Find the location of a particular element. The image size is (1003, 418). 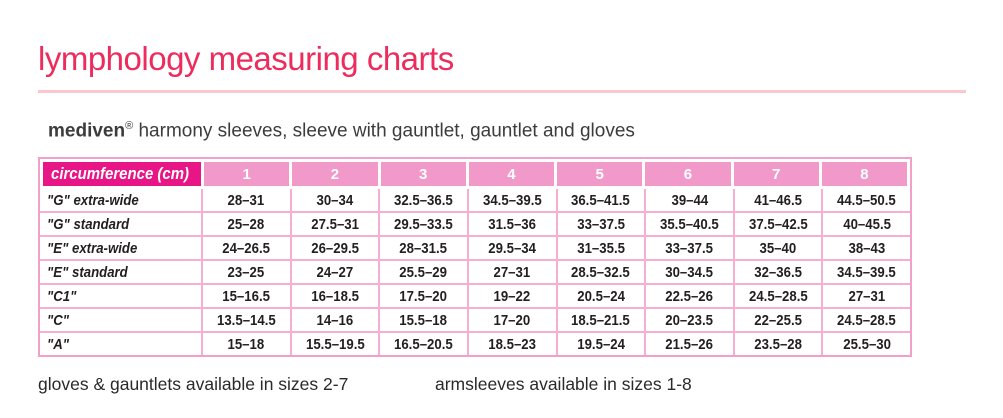

value-cell: 31.5–36 is located at coordinates (512, 224).